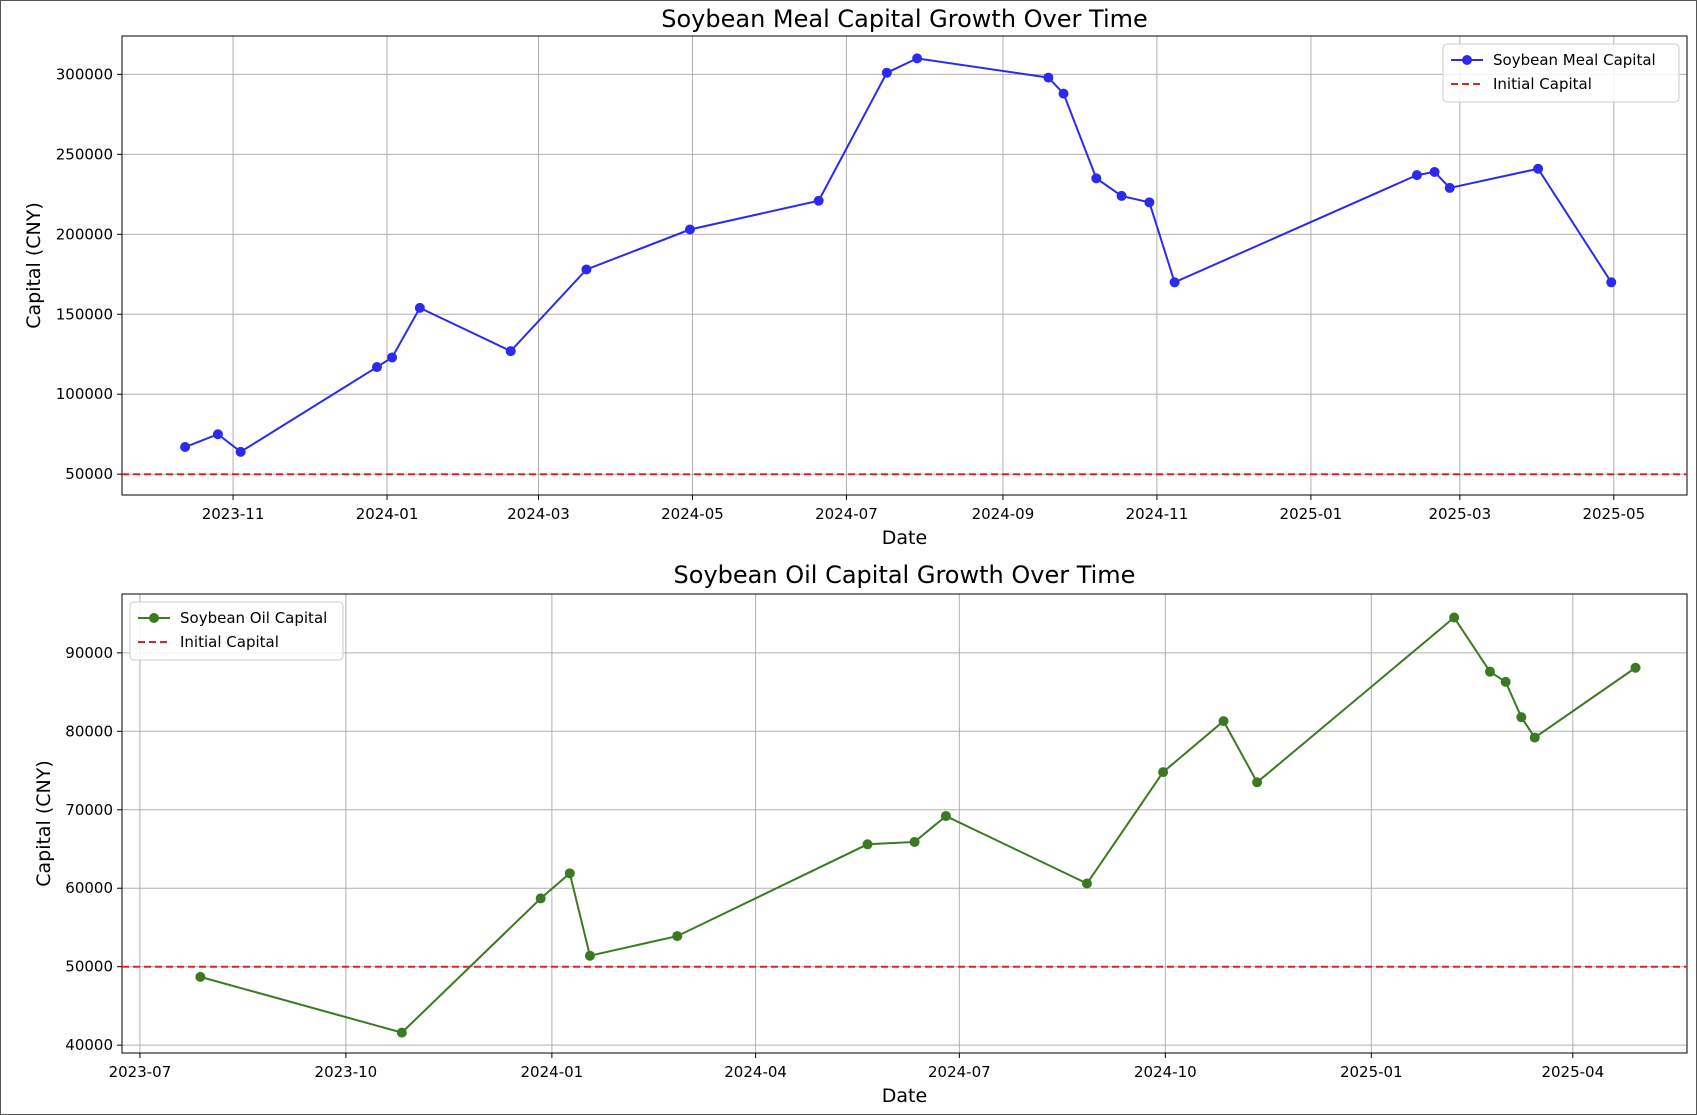  Describe the element at coordinates (1003, 514) in the screenshot. I see `x-tick-label: 2024-09` at that location.